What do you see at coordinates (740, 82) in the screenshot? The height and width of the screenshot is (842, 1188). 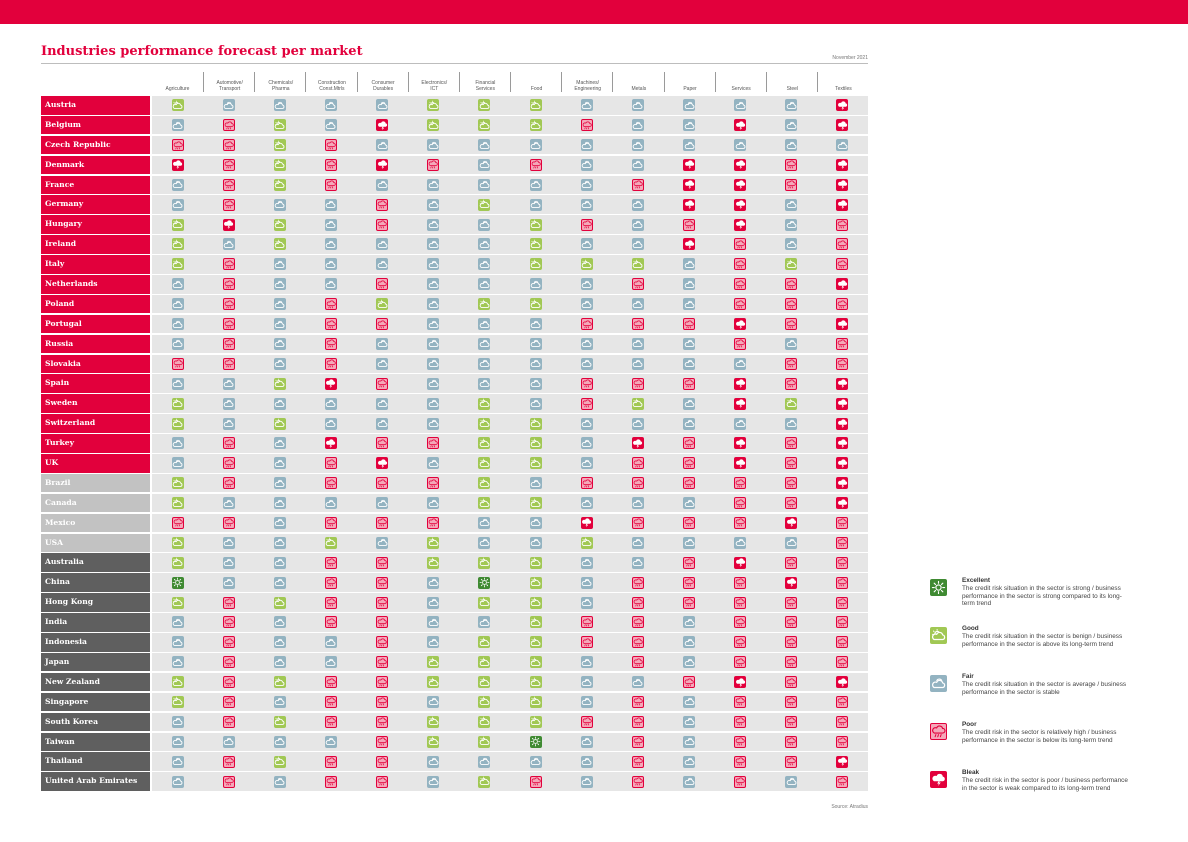 I see `sector-header: Services` at bounding box center [740, 82].